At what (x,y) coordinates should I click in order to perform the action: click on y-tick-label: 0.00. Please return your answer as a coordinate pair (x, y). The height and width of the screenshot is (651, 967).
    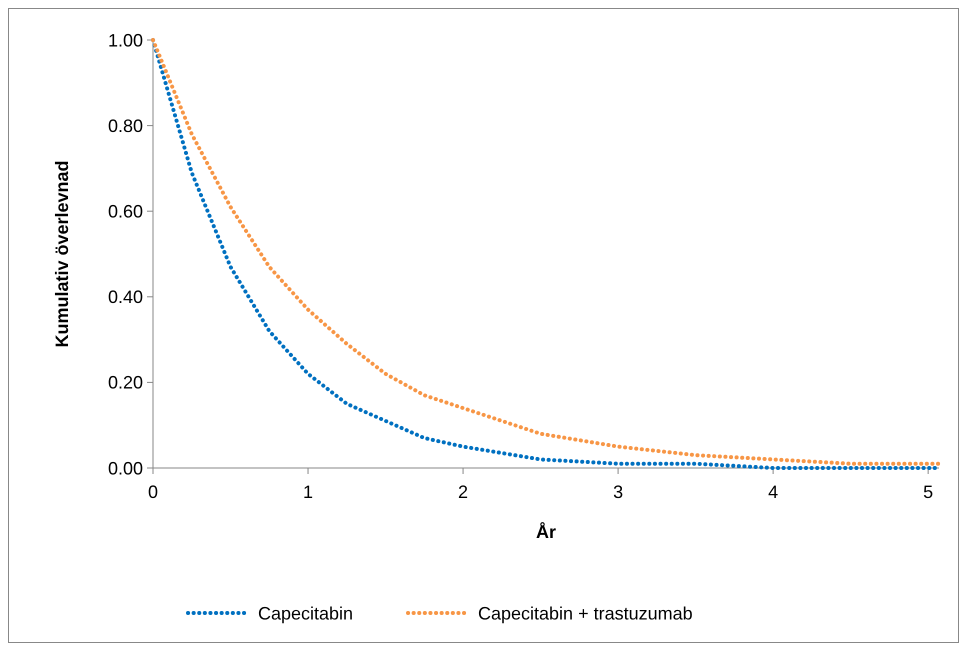
    Looking at the image, I should click on (125, 468).